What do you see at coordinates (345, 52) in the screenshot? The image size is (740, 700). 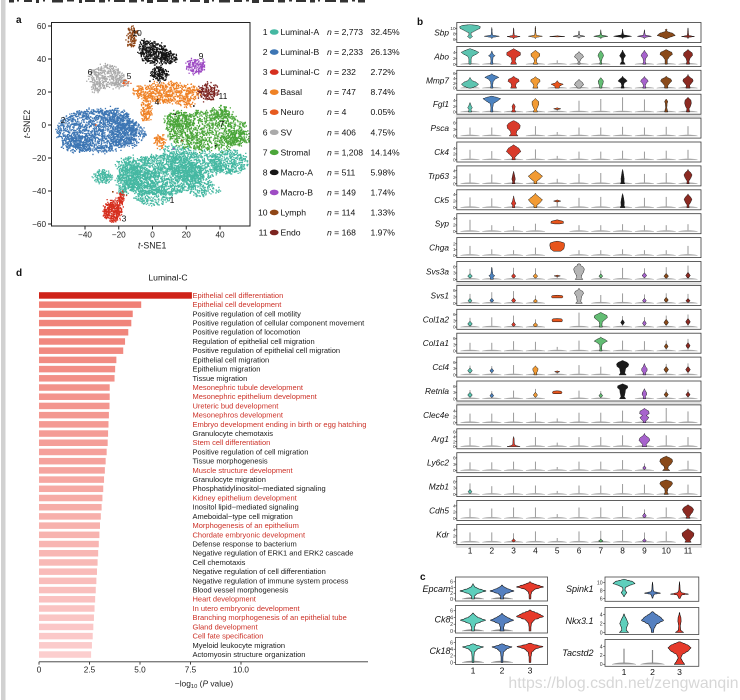 I see `svg-text: n = 2,233` at bounding box center [345, 52].